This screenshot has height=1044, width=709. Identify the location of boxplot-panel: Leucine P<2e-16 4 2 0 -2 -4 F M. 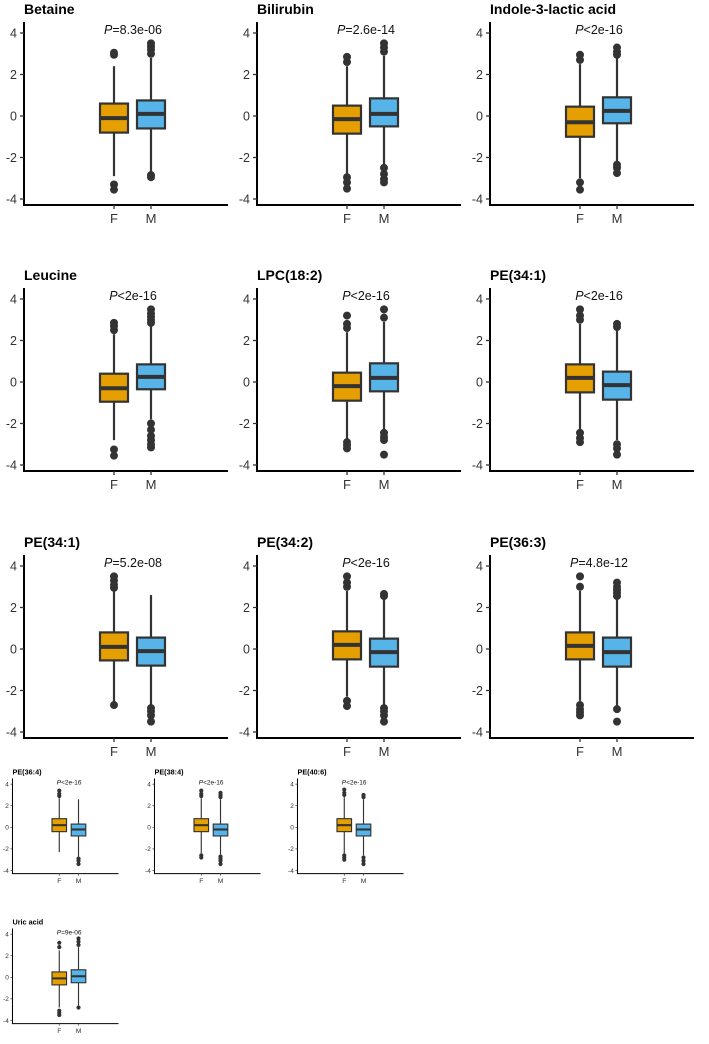
(117, 379).